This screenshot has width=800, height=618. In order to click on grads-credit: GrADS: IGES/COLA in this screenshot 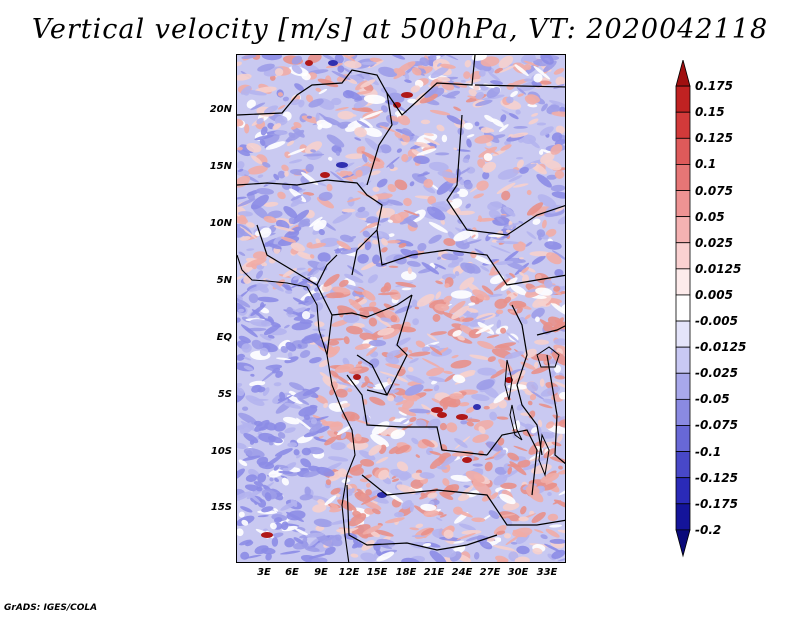, I will do `click(51, 608)`.